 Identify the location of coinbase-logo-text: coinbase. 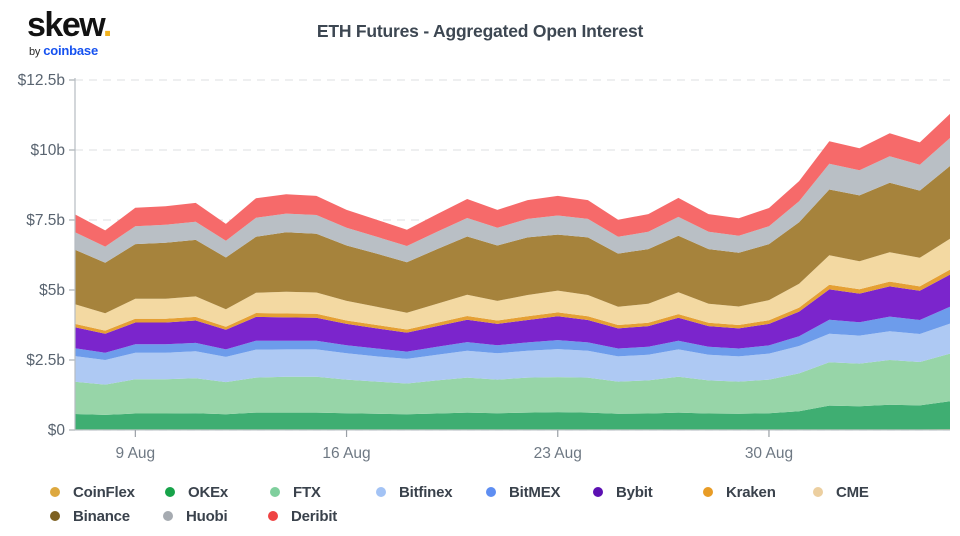
(70, 50).